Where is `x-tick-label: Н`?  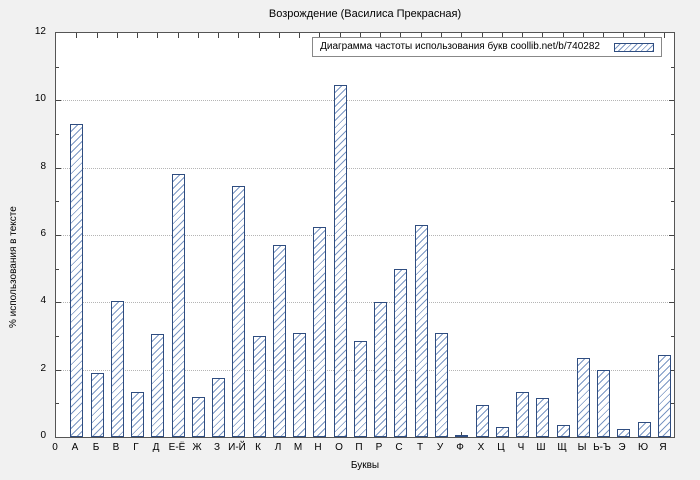 x-tick-label: Н is located at coordinates (318, 447).